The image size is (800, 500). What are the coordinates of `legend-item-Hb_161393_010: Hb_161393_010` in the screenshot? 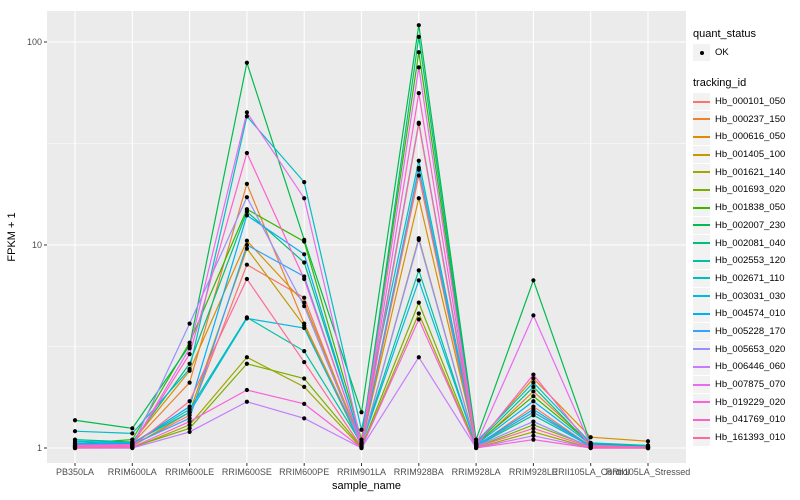 It's located at (746, 438).